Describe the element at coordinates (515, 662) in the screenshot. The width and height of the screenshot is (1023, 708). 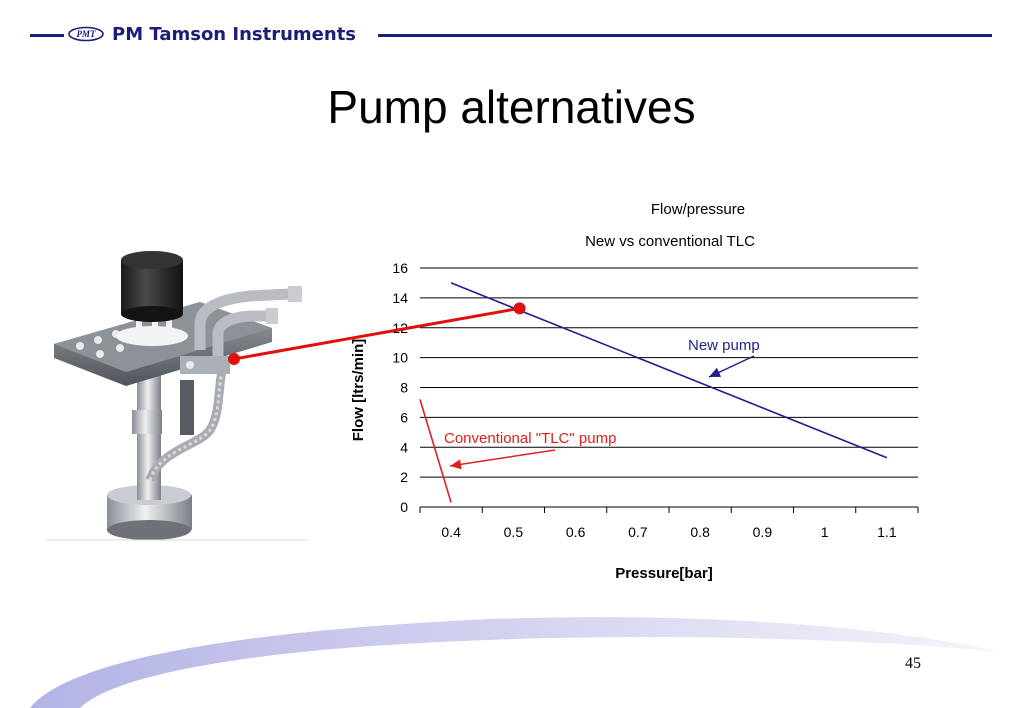
I see `decorative-swoosh` at that location.